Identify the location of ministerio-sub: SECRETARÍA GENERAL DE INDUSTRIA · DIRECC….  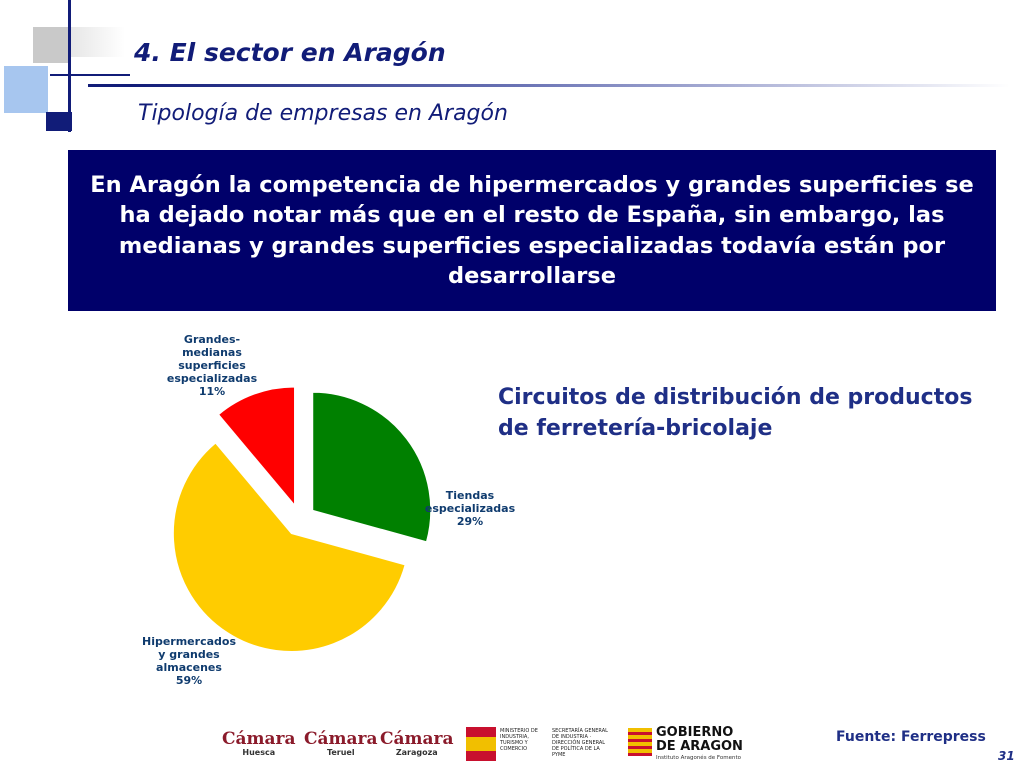
(580, 743).